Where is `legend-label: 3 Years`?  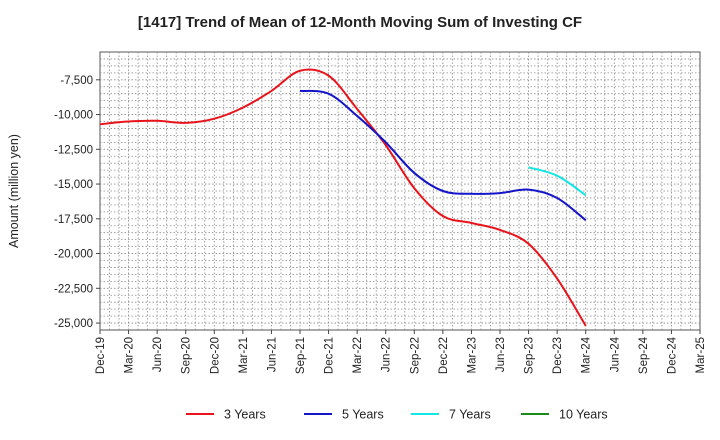
legend-label: 3 Years is located at coordinates (245, 415).